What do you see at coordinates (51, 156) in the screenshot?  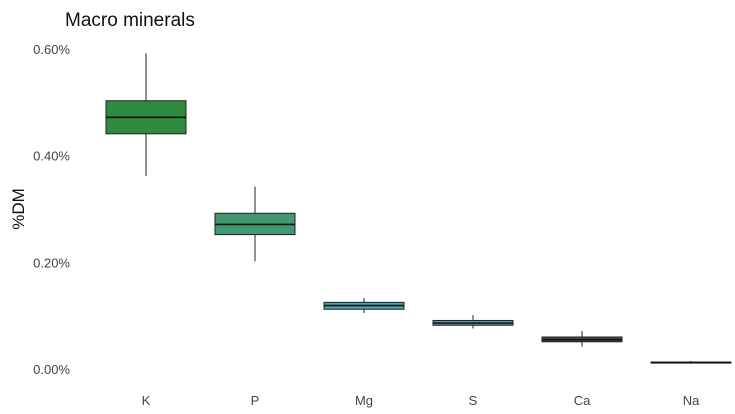 I see `y-tick-label: 0.40%` at bounding box center [51, 156].